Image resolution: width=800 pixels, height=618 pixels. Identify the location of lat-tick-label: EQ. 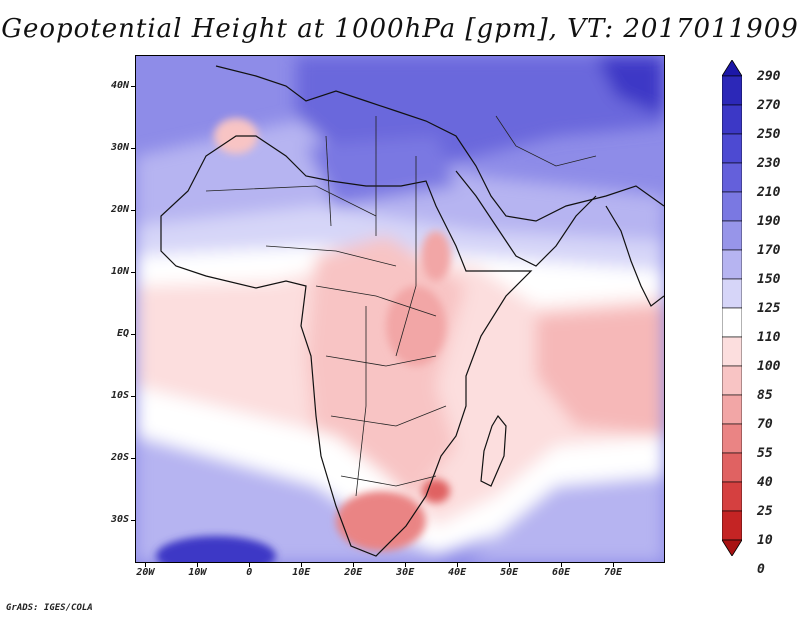
(122, 333).